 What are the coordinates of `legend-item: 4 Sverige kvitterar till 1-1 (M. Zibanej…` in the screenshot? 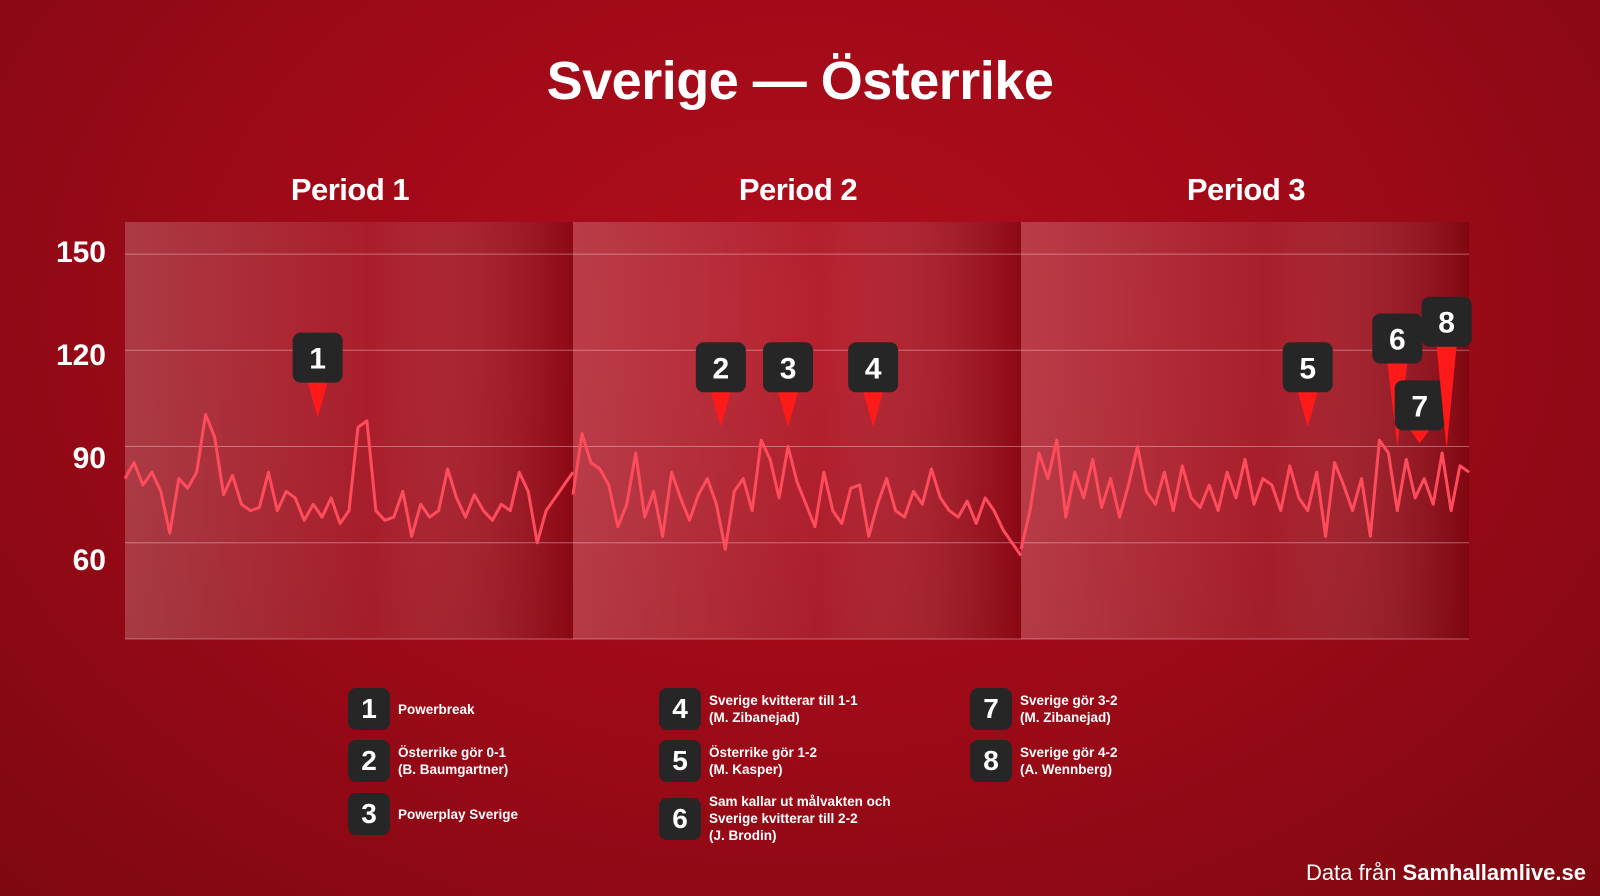 It's located at (758, 709).